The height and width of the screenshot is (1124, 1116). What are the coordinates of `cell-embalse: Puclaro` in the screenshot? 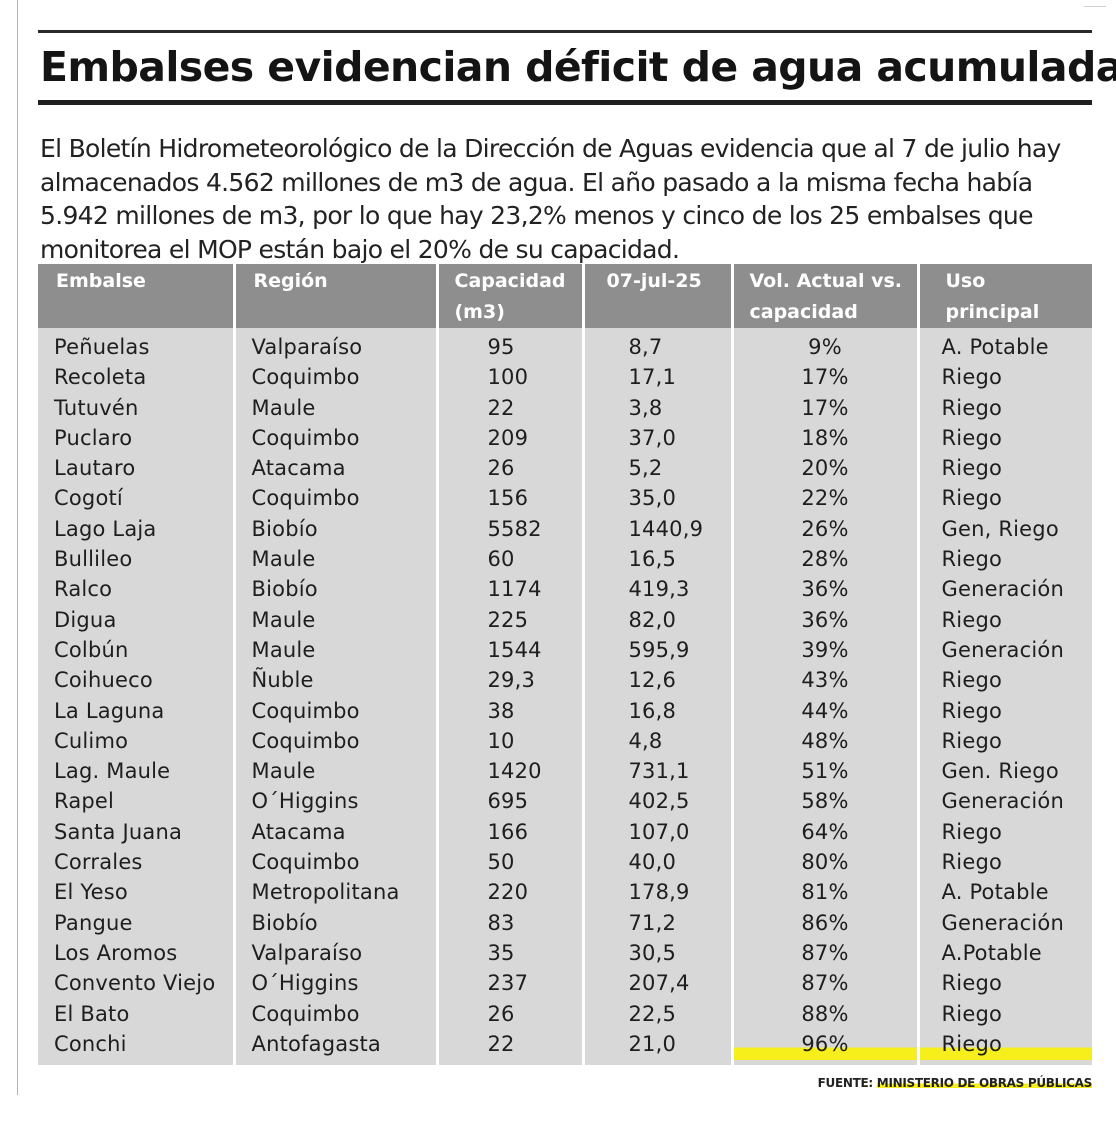 It's located at (137, 438).